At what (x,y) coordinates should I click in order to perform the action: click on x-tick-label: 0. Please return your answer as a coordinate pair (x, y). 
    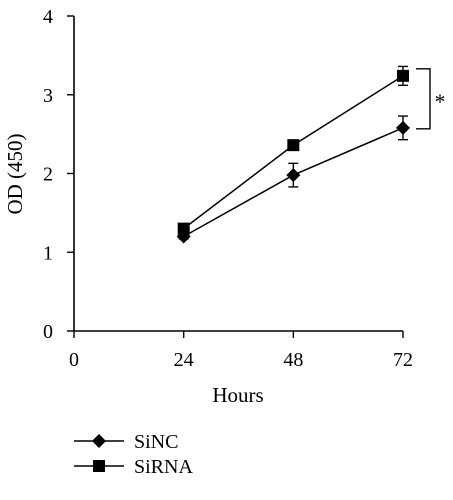
    Looking at the image, I should click on (74, 360).